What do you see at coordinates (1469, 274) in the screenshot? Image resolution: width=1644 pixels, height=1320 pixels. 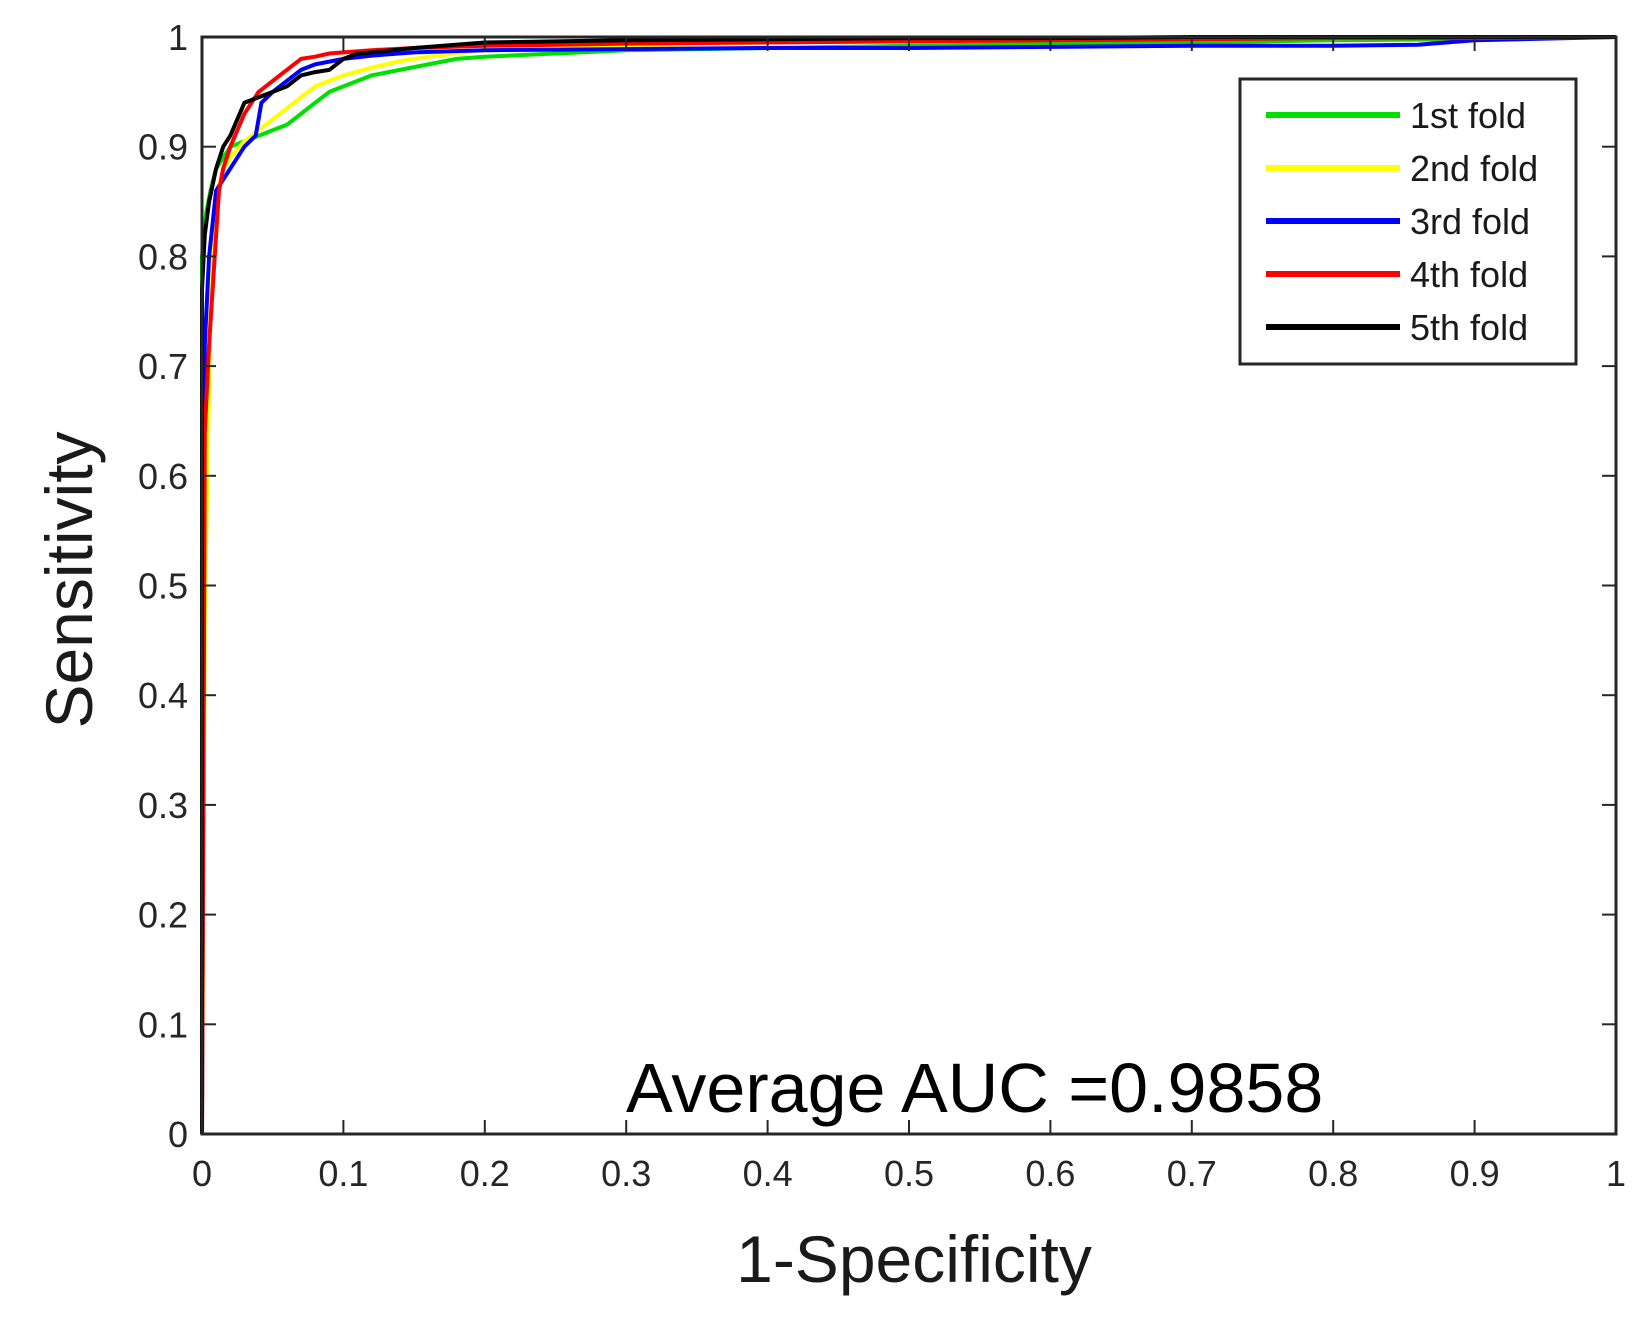 I see `legend-label-4: 4th fold` at bounding box center [1469, 274].